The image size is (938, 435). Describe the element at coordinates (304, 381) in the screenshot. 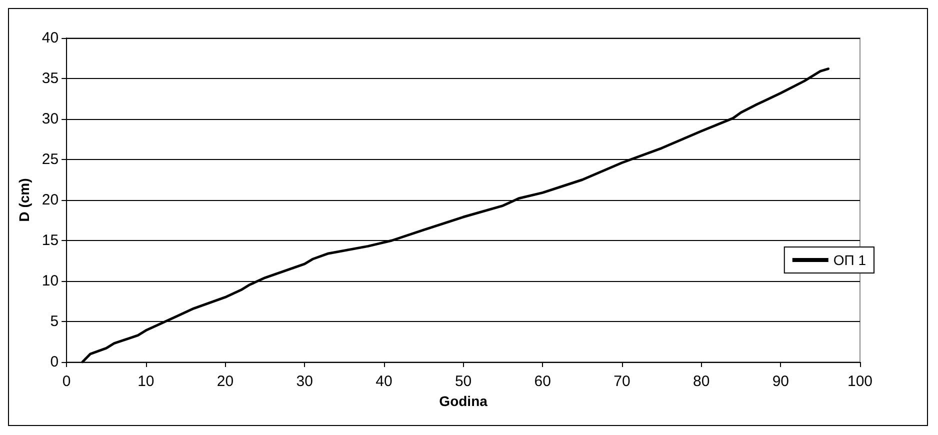

I see `x-tick-label: 30` at that location.